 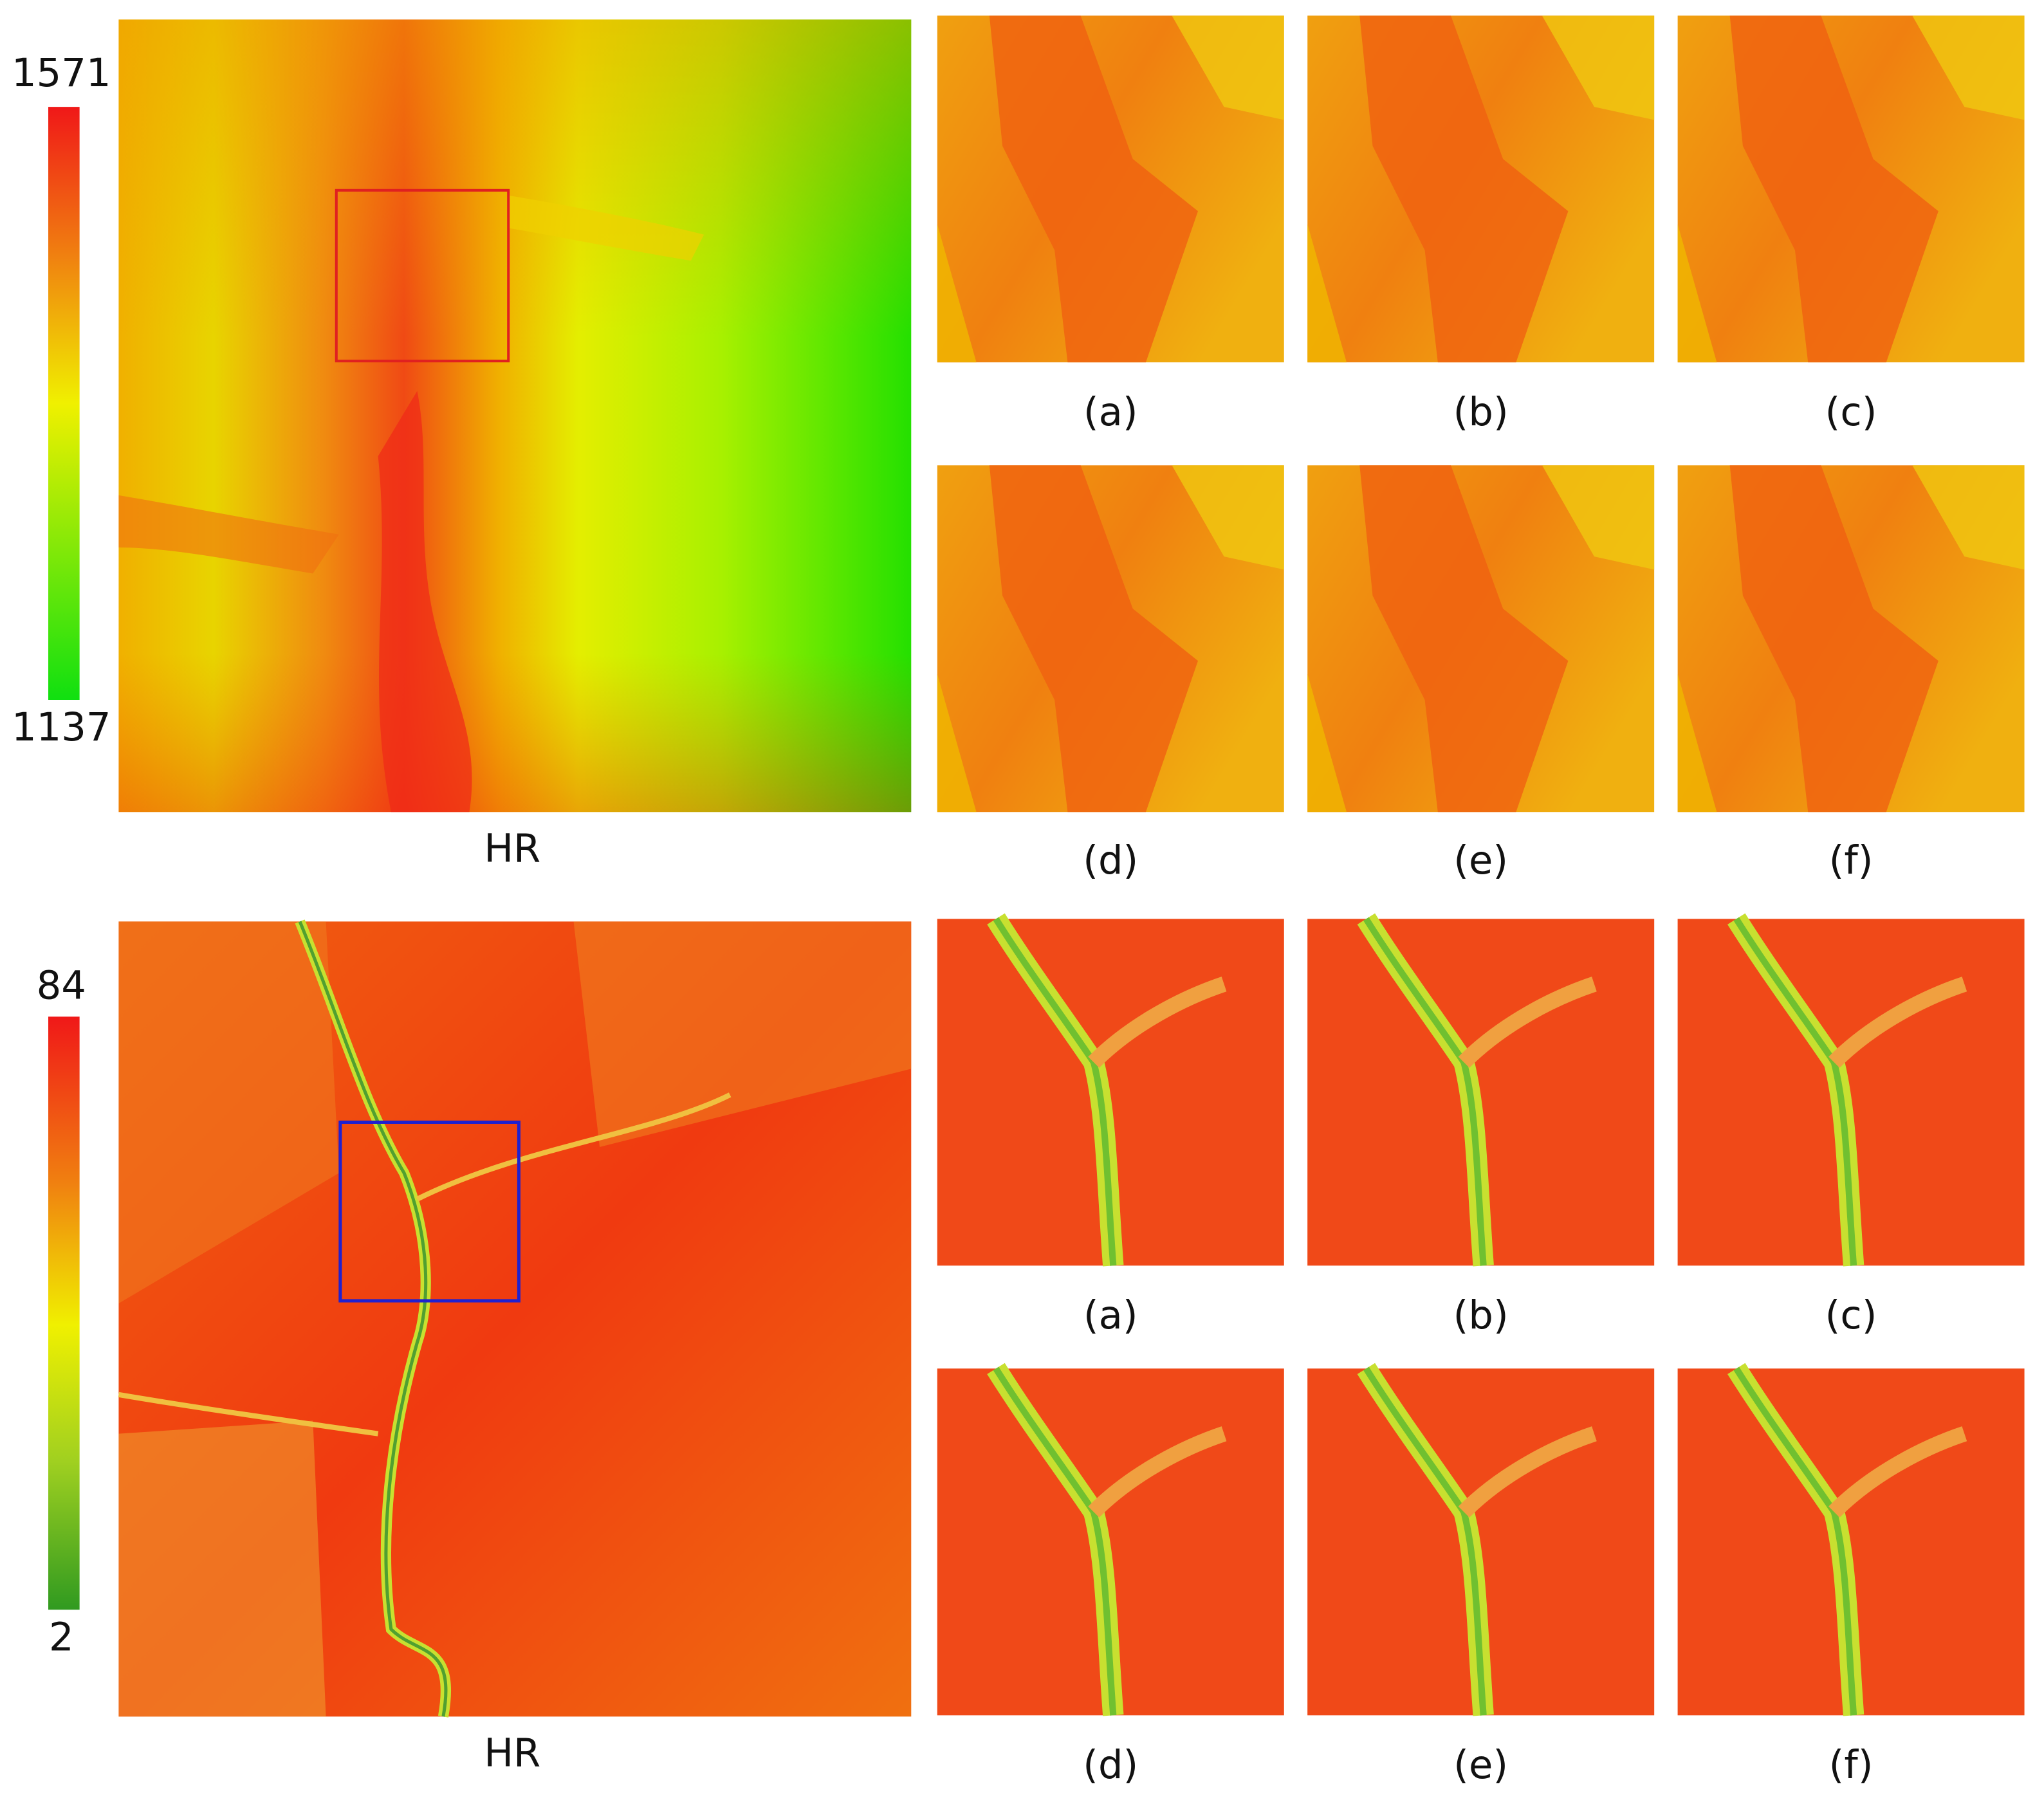 I want to click on colorbar-min: 1137, so click(x=61, y=727).